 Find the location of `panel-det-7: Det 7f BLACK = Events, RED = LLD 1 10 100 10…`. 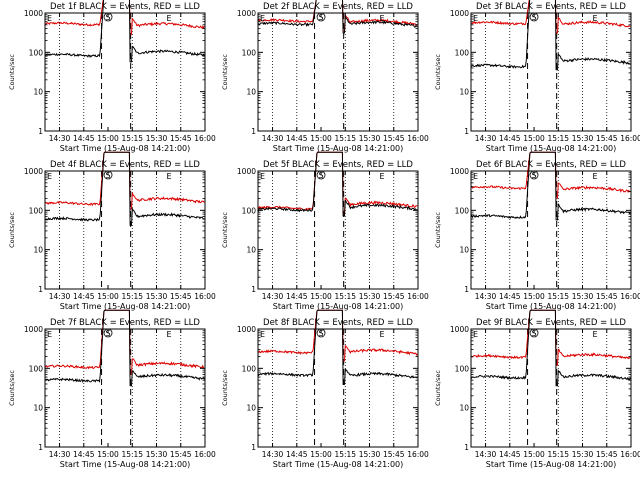

panel-det-7: Det 7f BLACK = Events, RED = LLD 1 10 100 10… is located at coordinates (112, 389).